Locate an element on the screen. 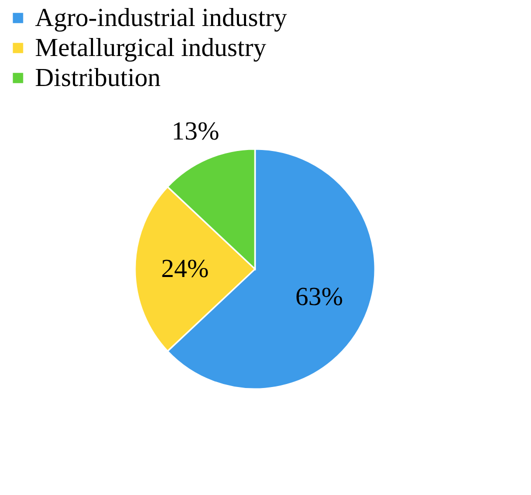 This screenshot has height=495, width=531. data-label: 24% is located at coordinates (185, 268).